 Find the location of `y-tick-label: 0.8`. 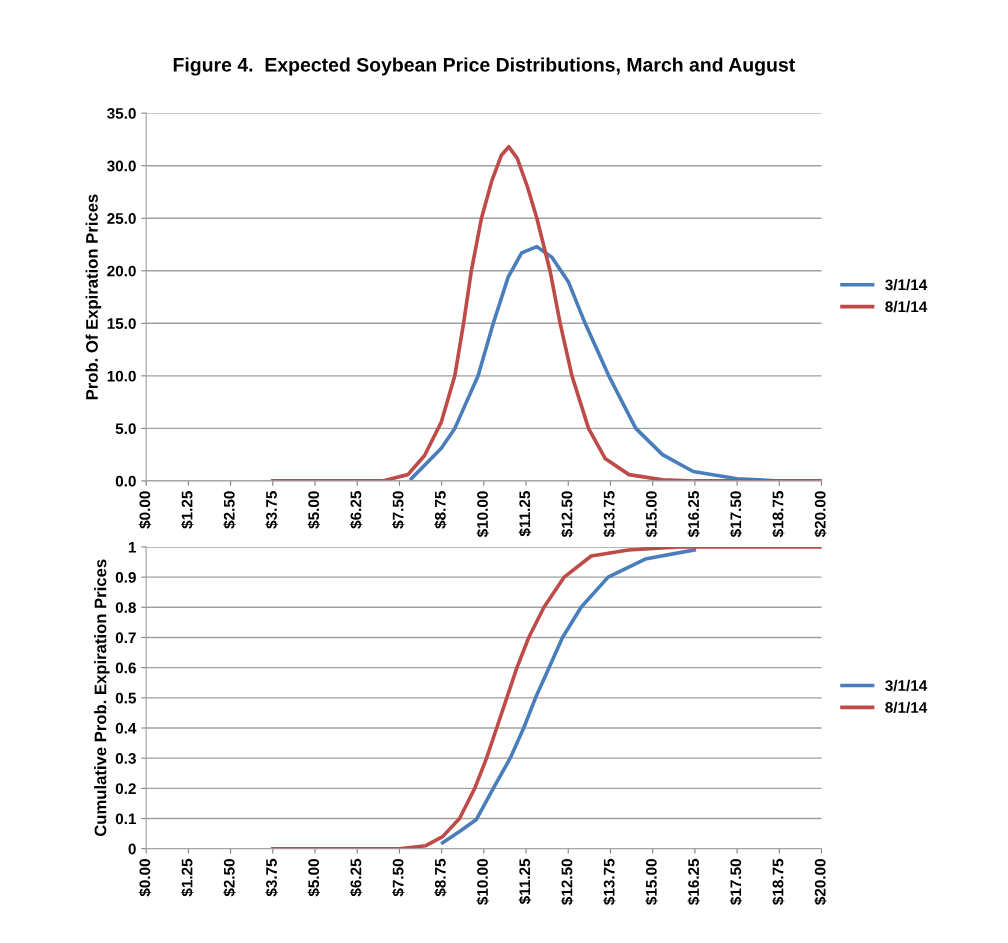

y-tick-label: 0.8 is located at coordinates (125, 607).